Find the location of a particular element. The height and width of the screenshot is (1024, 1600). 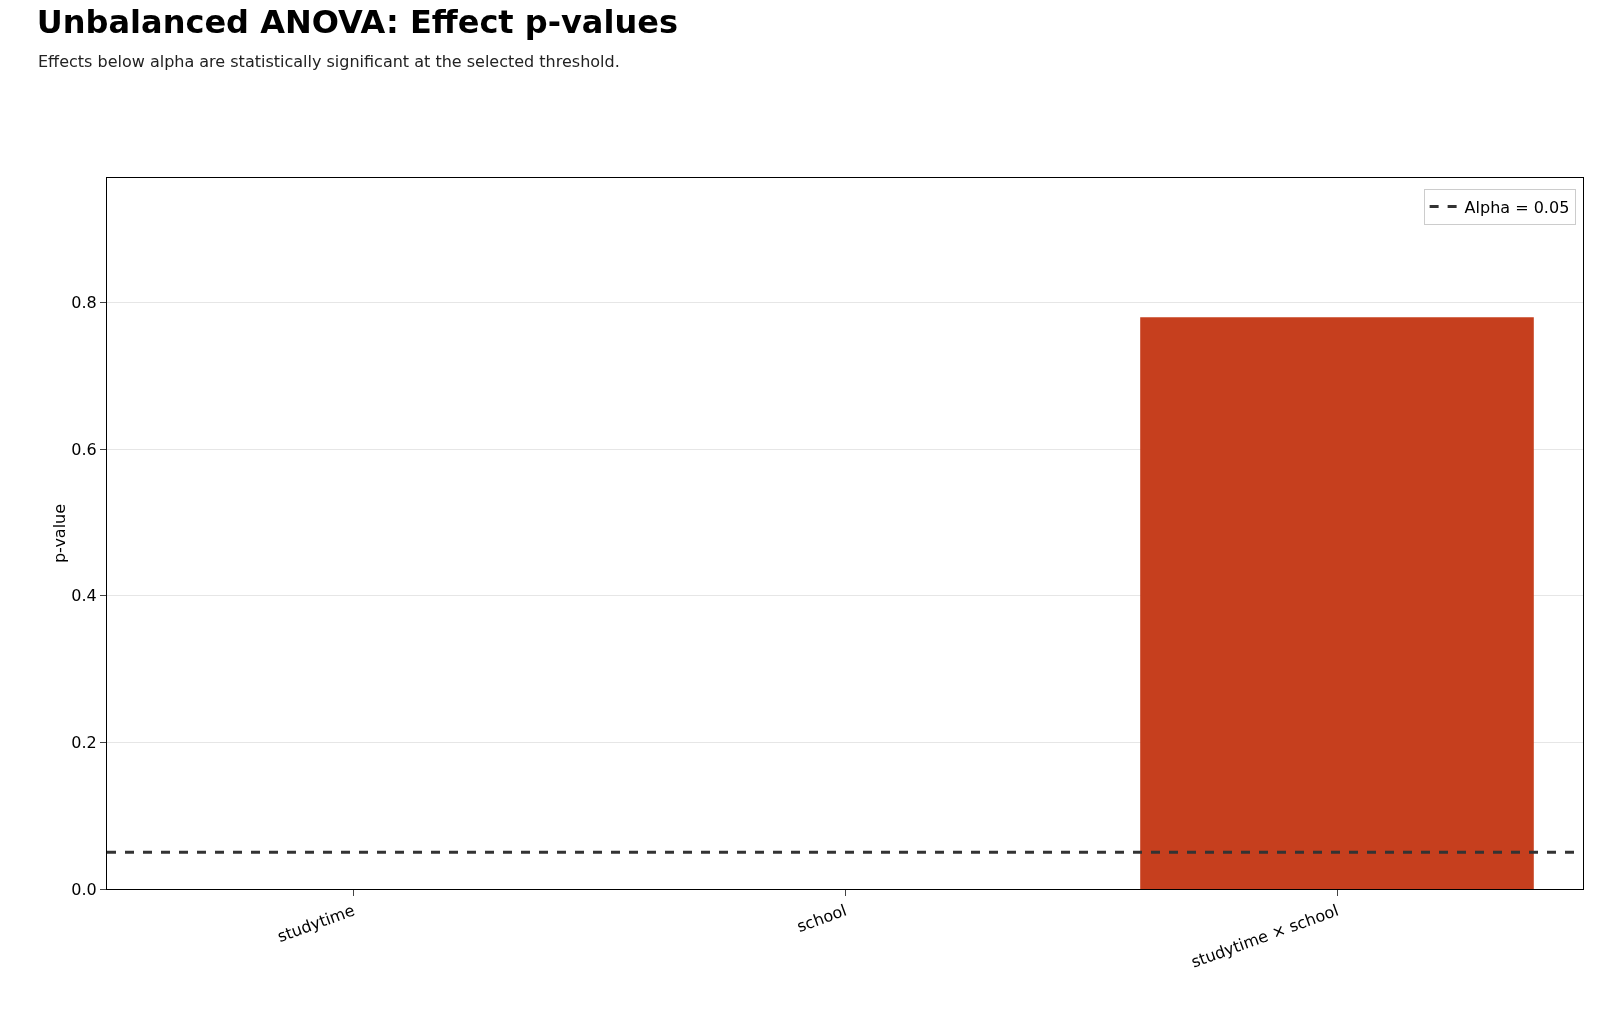

y-tick-label: 0.8 is located at coordinates (84, 303).